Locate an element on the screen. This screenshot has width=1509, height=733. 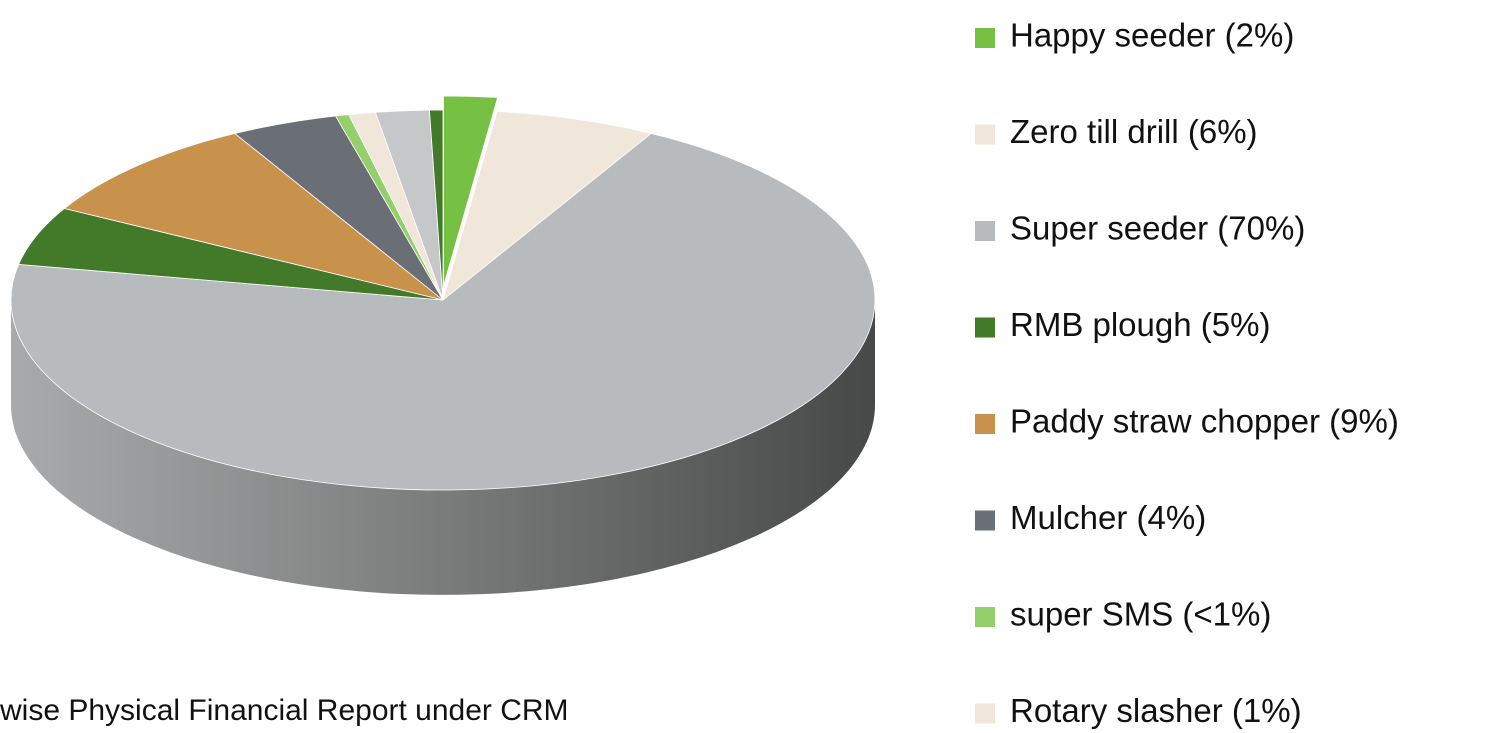
legend-label: Paddy straw chopper (9%) is located at coordinates (1204, 421).